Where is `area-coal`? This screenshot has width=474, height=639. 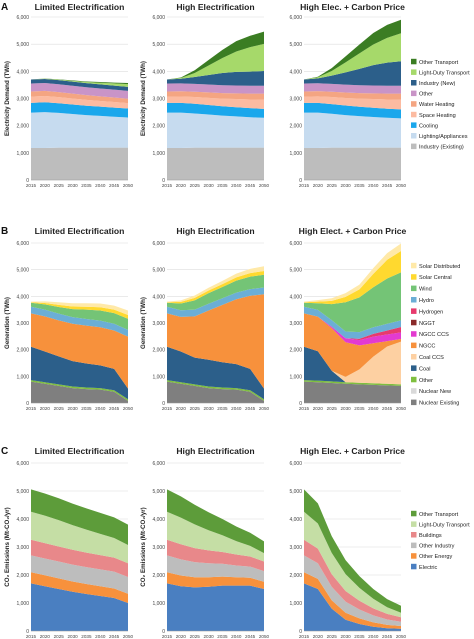
area-coal is located at coordinates (352, 365).